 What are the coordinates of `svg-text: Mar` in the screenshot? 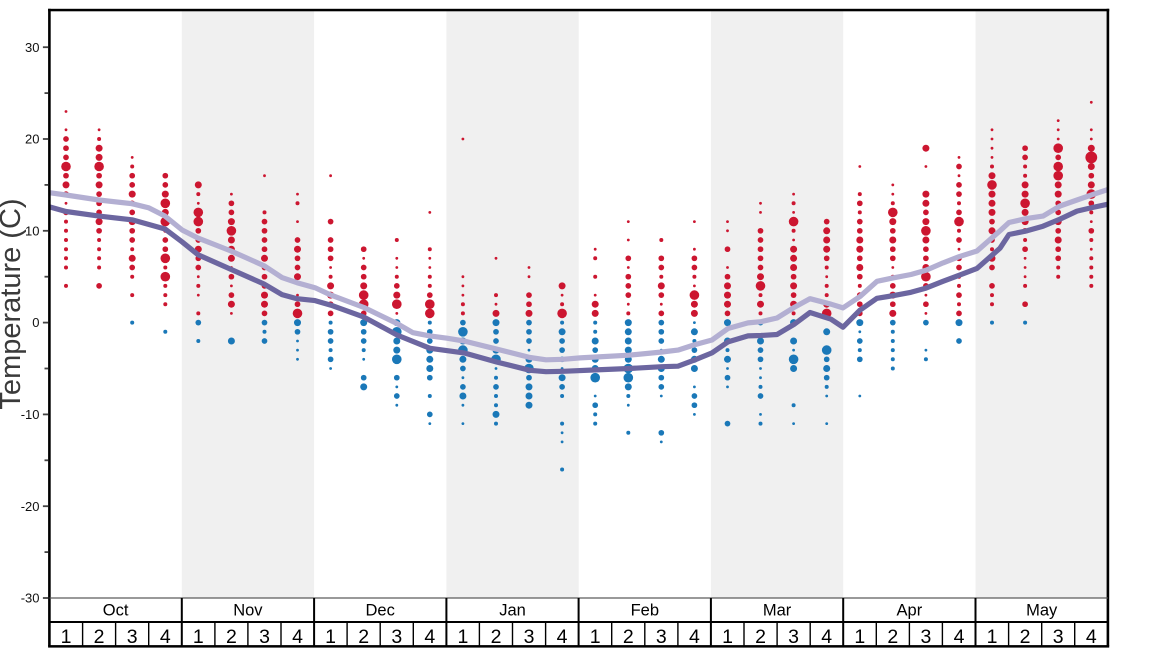 It's located at (777, 611).